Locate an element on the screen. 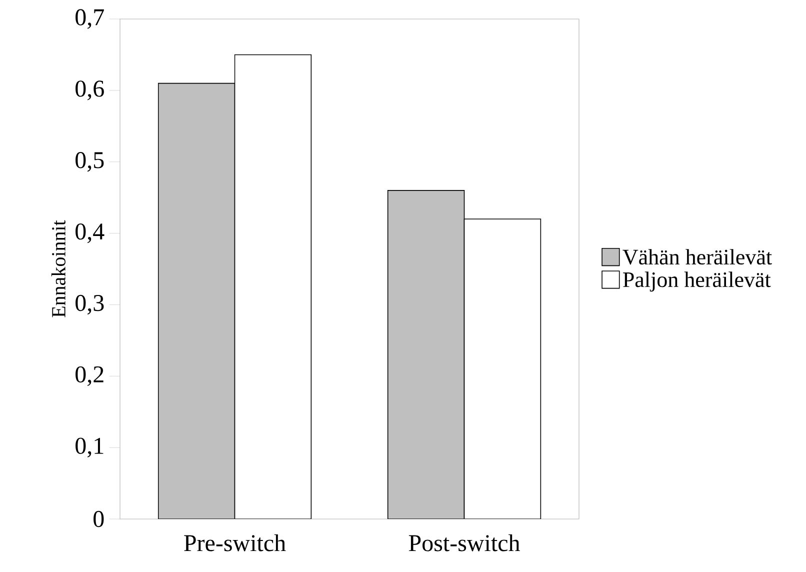 Image resolution: width=806 pixels, height=572 pixels. y-tick-label: 0,3 is located at coordinates (90, 304).